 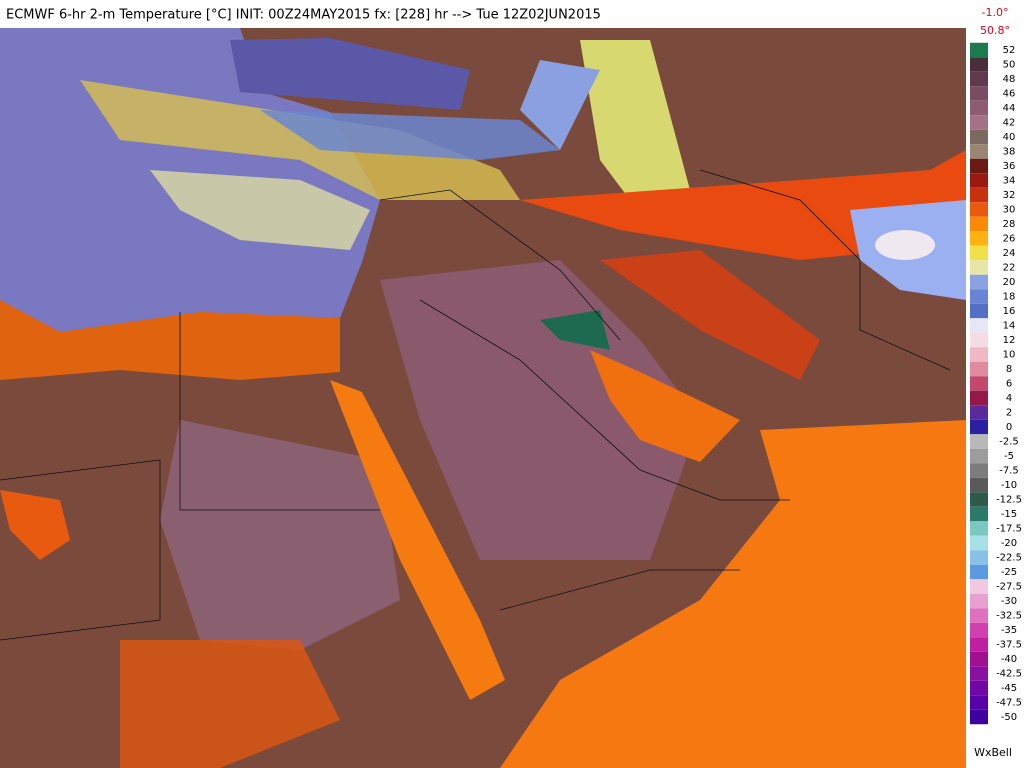 What do you see at coordinates (1009, 369) in the screenshot?
I see `colorbar-label: 8` at bounding box center [1009, 369].